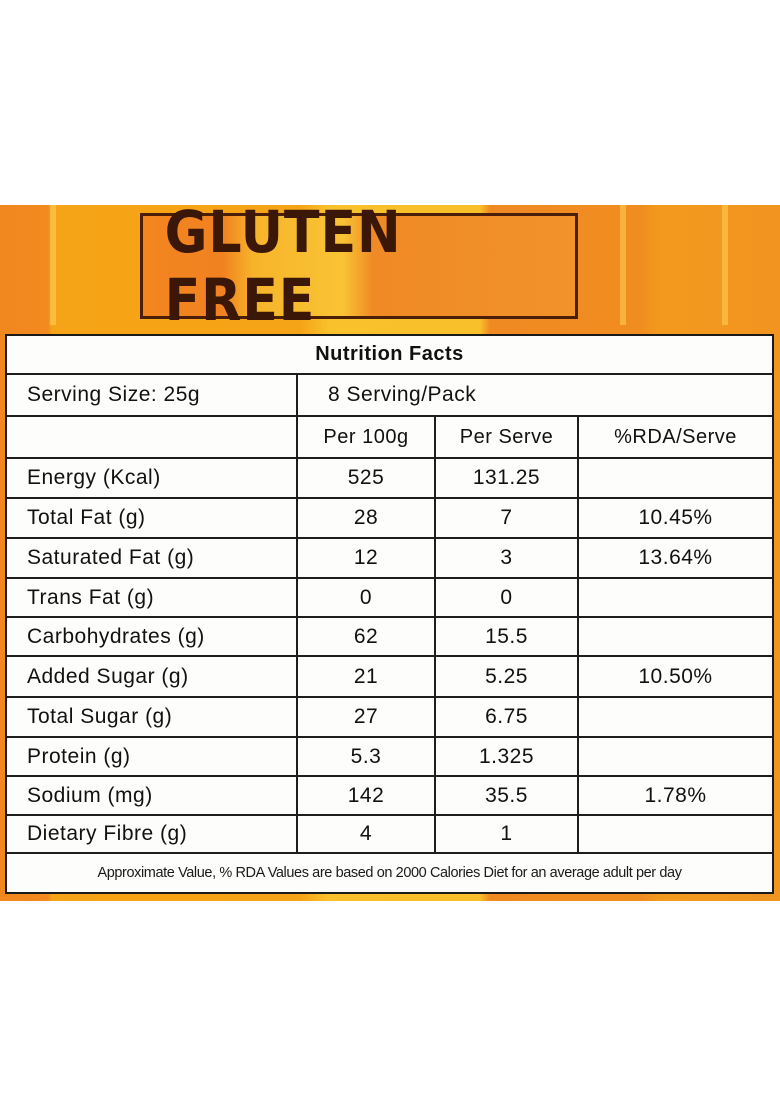 The height and width of the screenshot is (1108, 780). Describe the element at coordinates (367, 676) in the screenshot. I see `per-100g-value: 21` at that location.